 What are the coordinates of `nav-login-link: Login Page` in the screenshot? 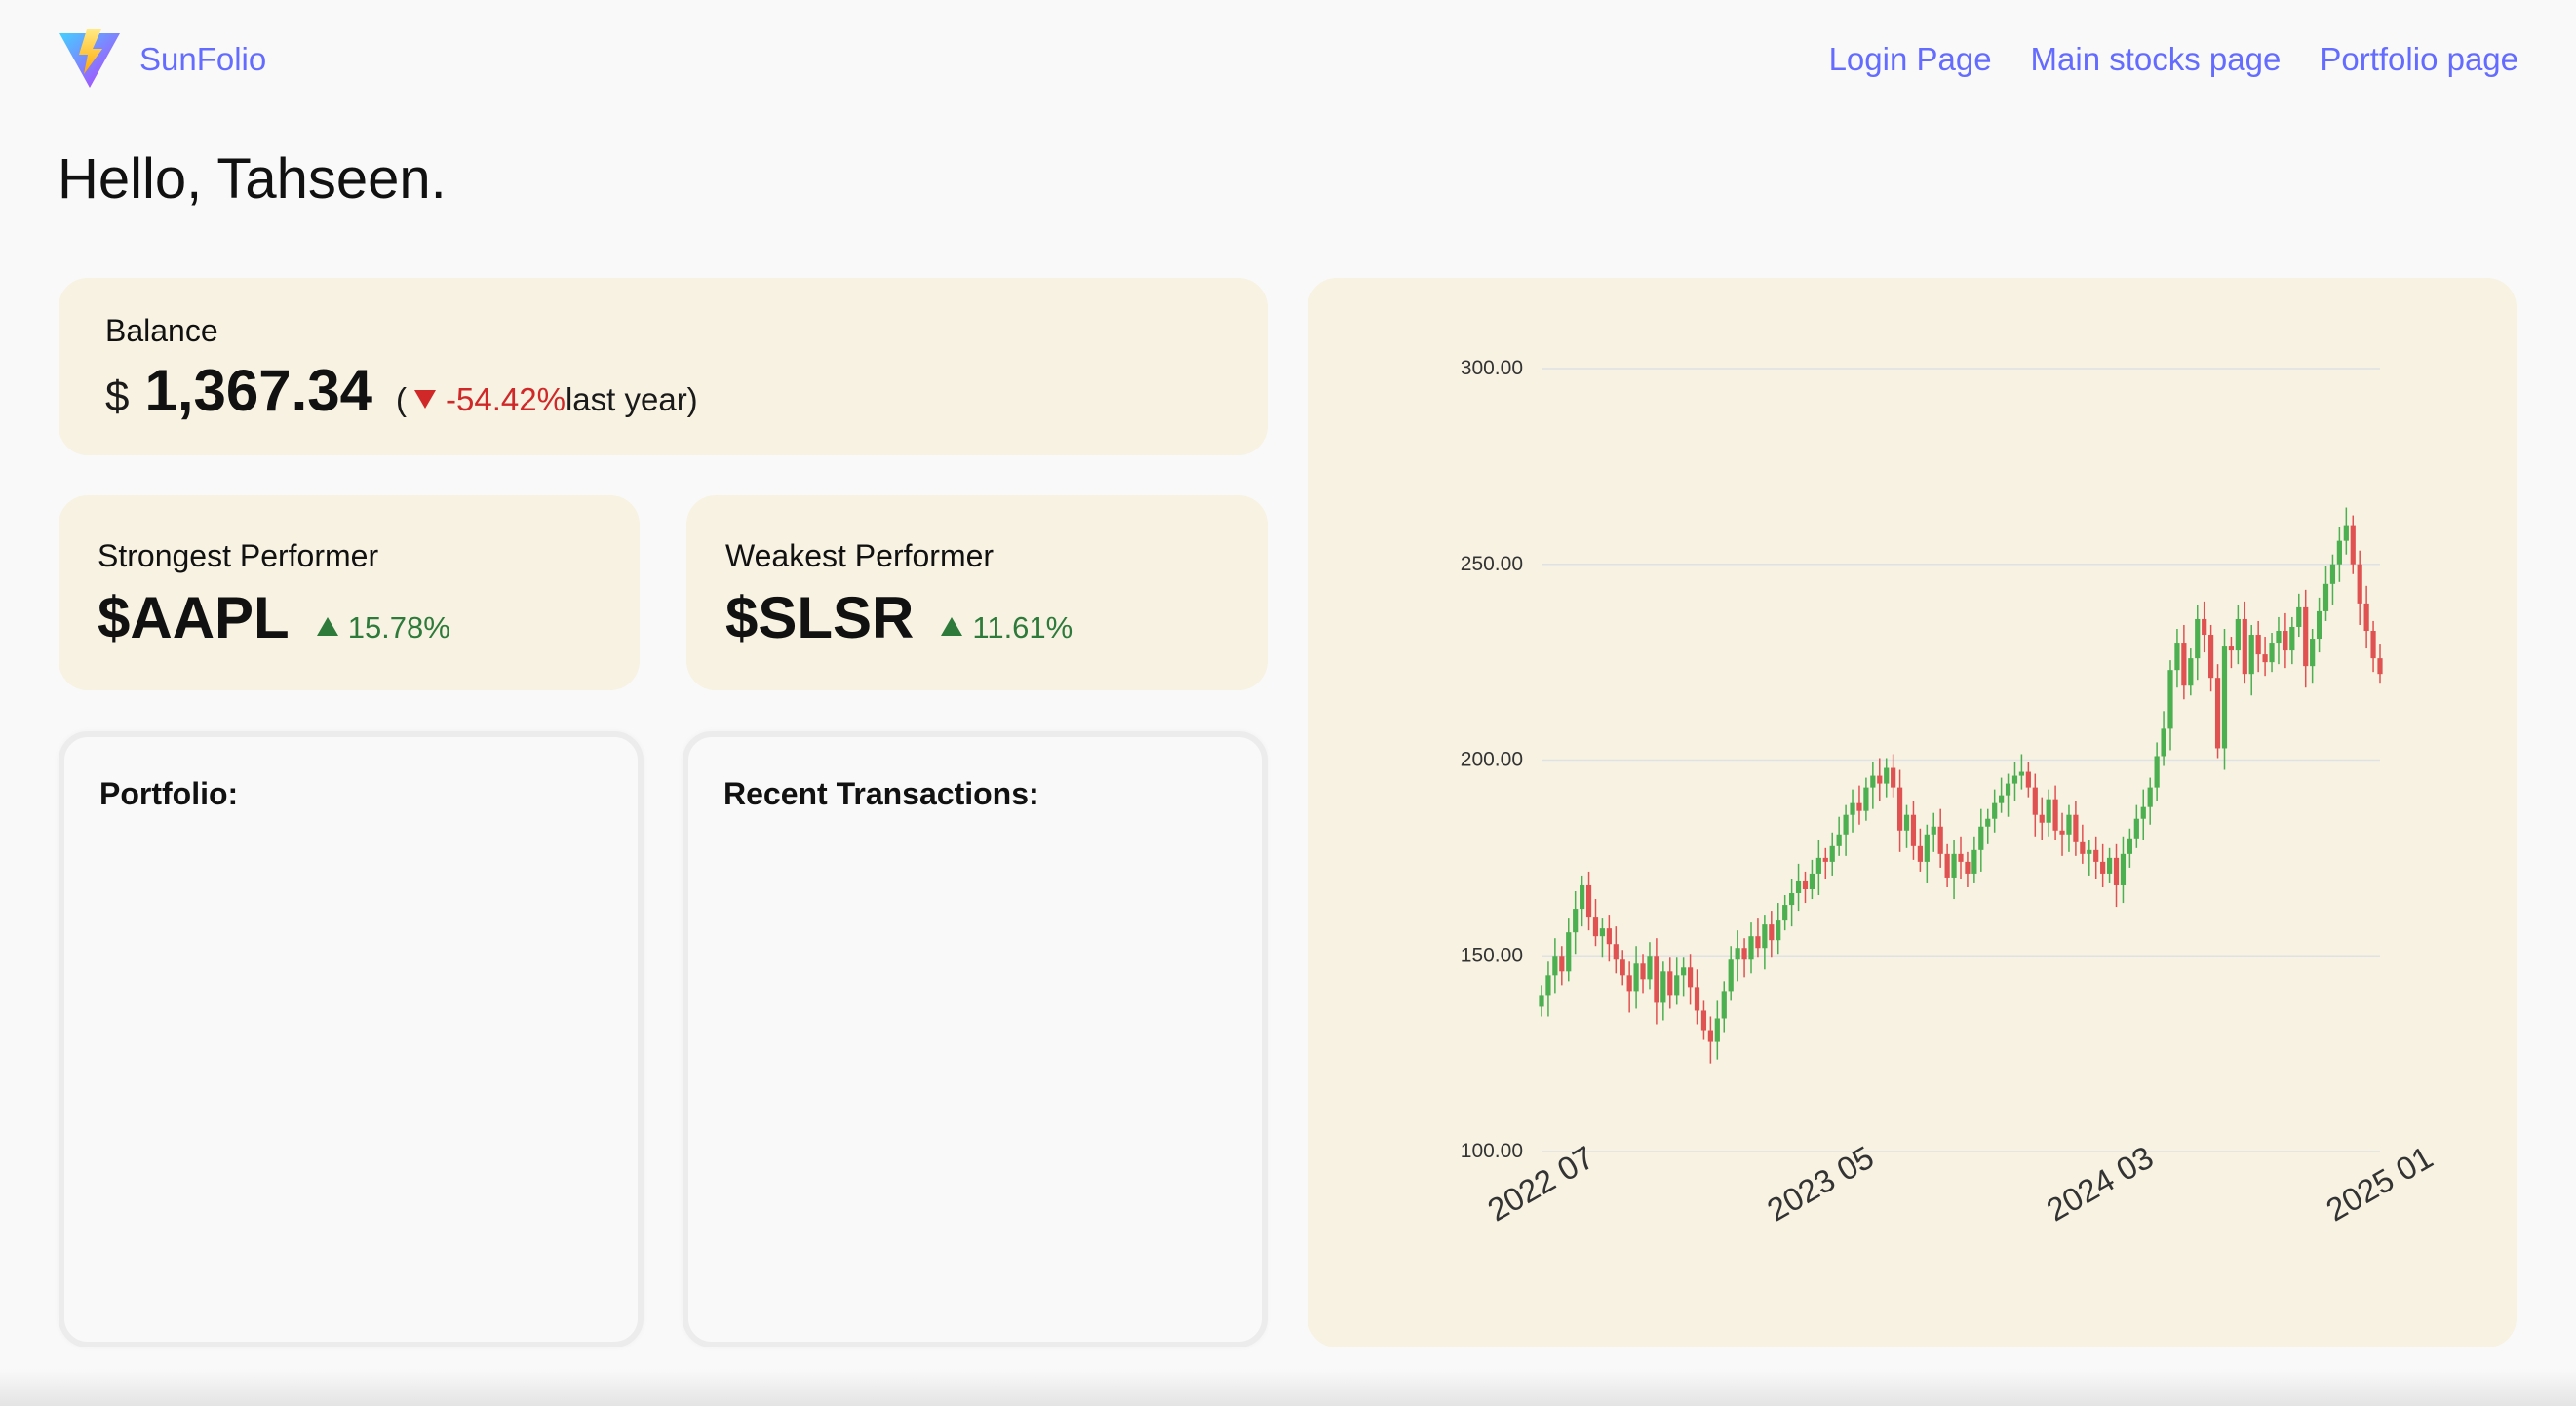 It's located at (1910, 59).